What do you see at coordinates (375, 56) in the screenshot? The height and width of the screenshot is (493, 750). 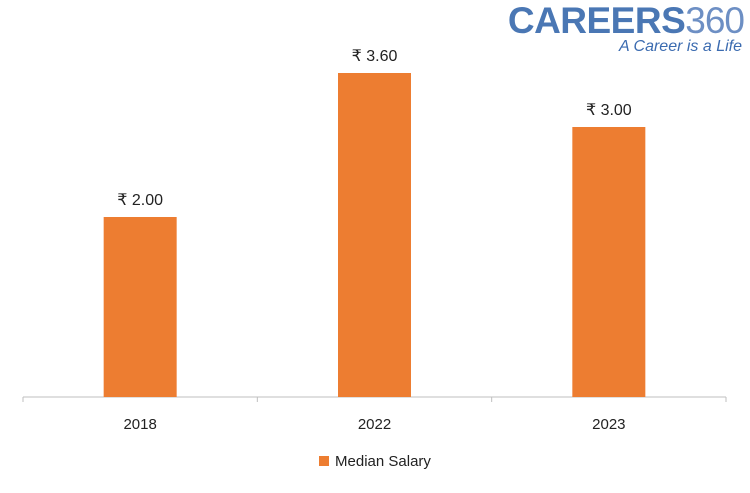 I see `data-label: ₹ 3.60` at bounding box center [375, 56].